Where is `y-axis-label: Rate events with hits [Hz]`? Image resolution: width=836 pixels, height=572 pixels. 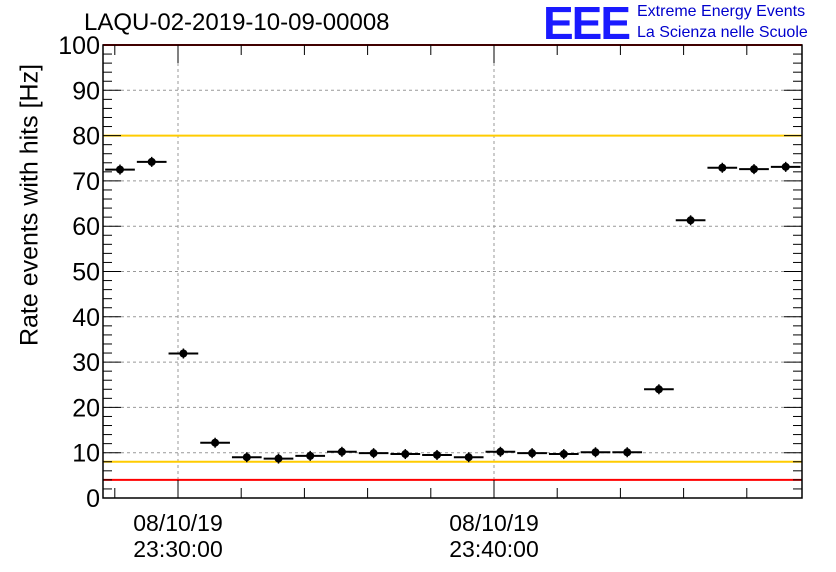 y-axis-label: Rate events with hits [Hz] is located at coordinates (29, 205).